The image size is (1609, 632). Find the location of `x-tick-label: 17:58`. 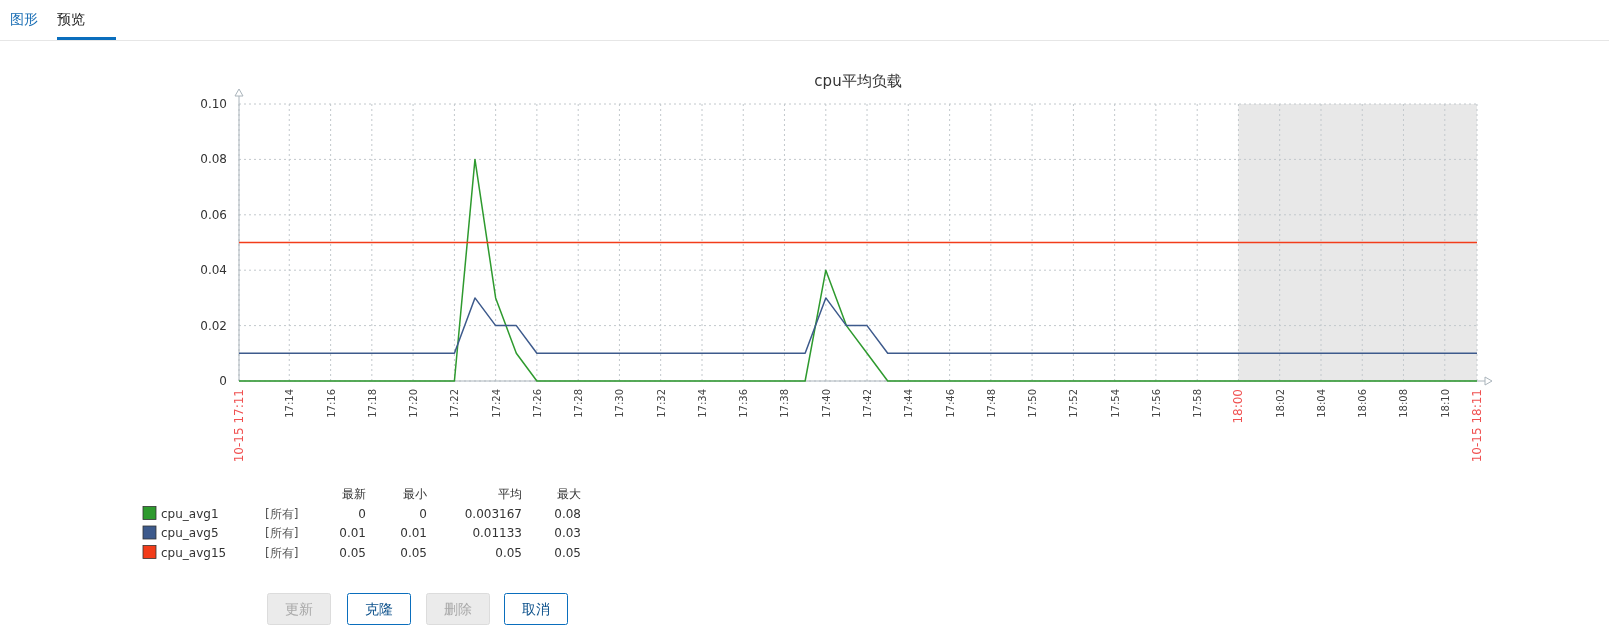

x-tick-label: 17:58 is located at coordinates (1198, 403).